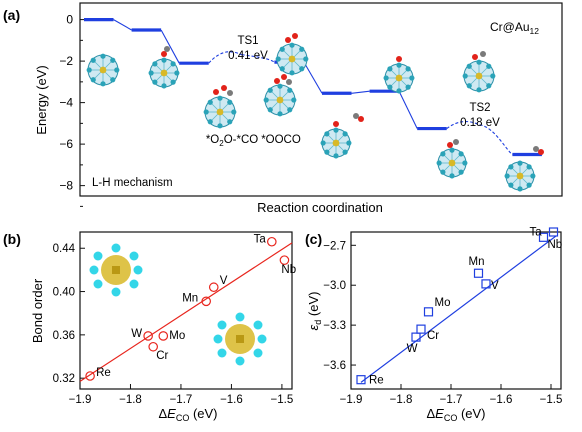 This screenshot has width=582, height=432. I want to click on iso-center, so click(116, 270).